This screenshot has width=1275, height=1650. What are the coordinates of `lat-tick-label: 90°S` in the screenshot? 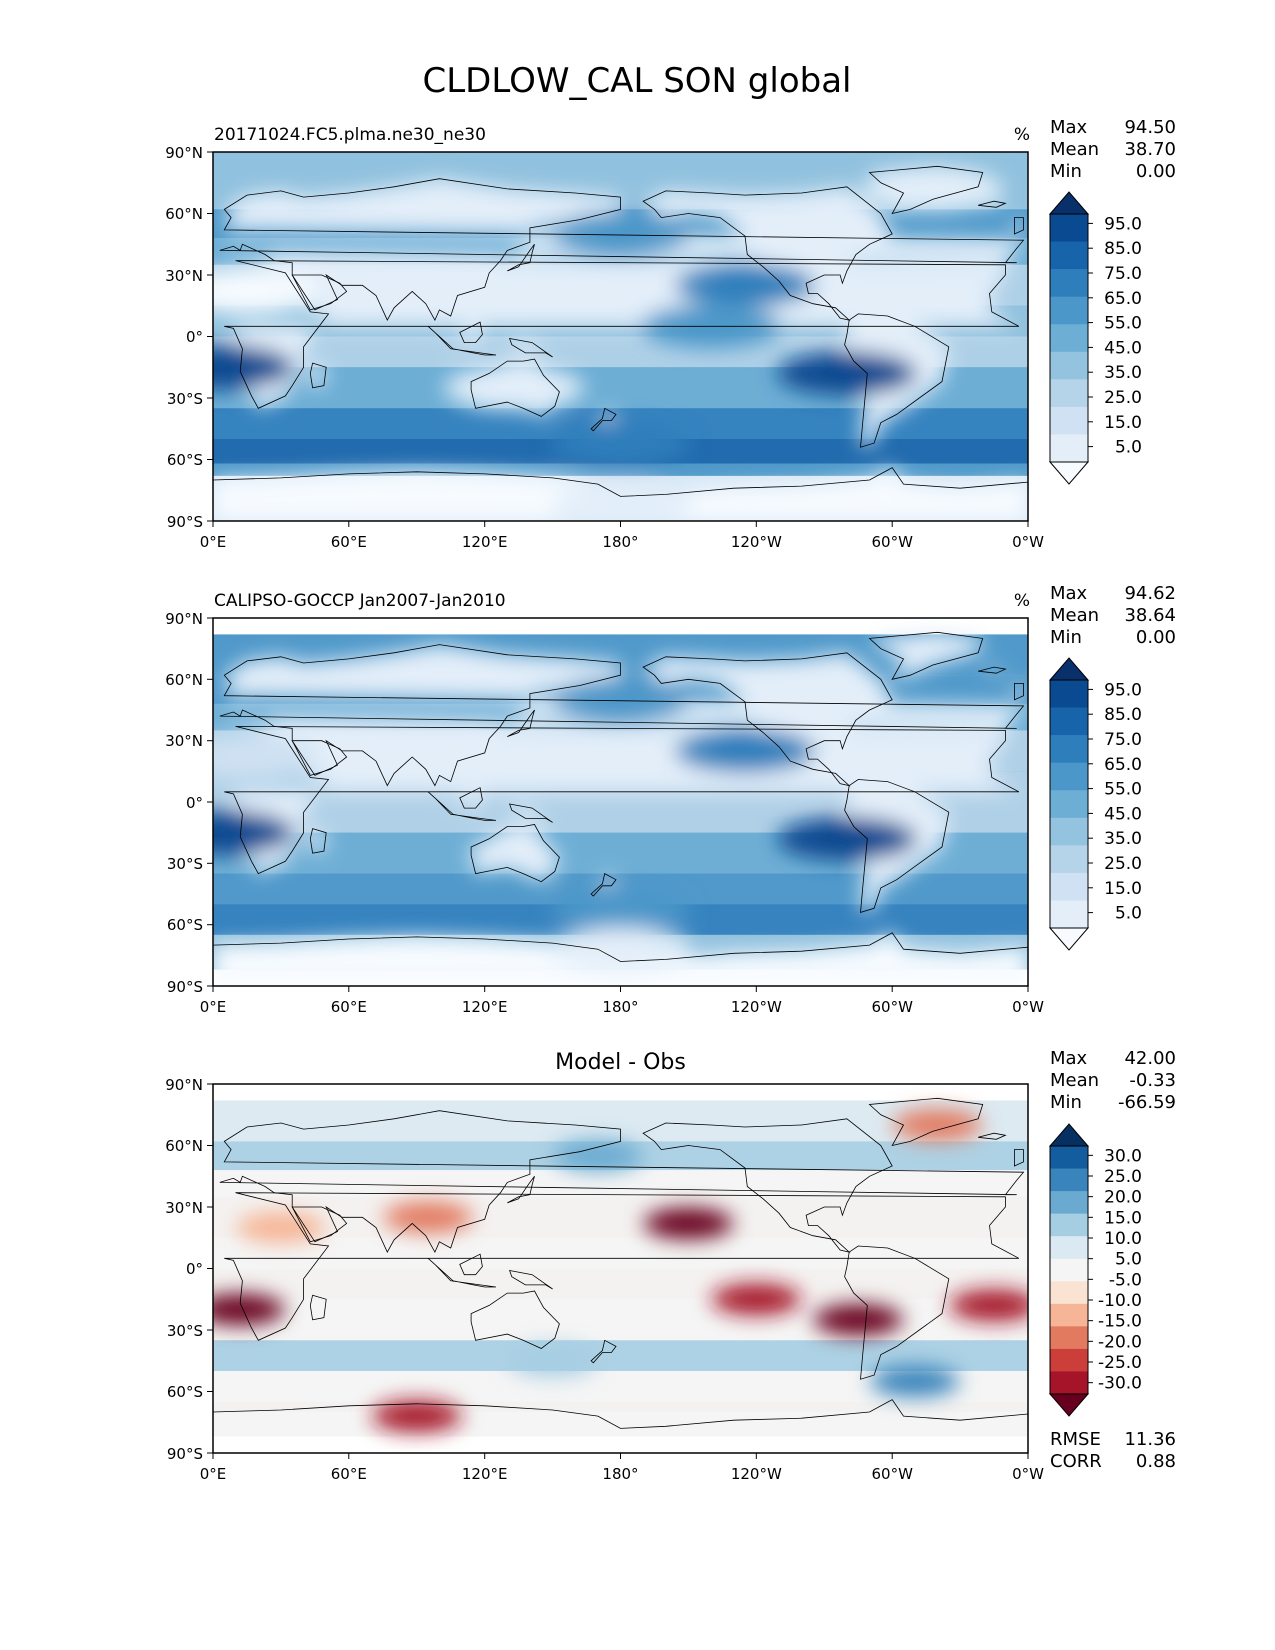 It's located at (185, 1454).